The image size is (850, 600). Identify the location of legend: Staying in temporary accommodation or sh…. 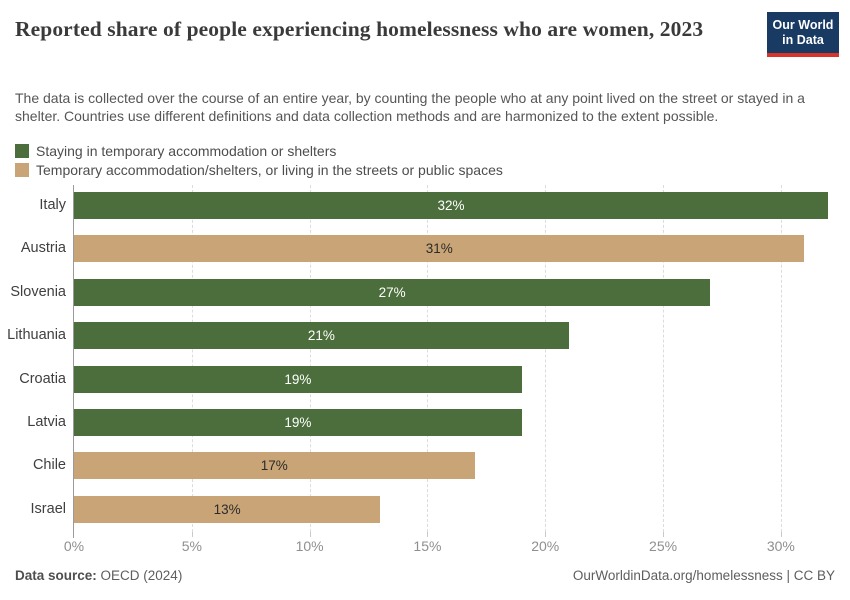
(259, 160).